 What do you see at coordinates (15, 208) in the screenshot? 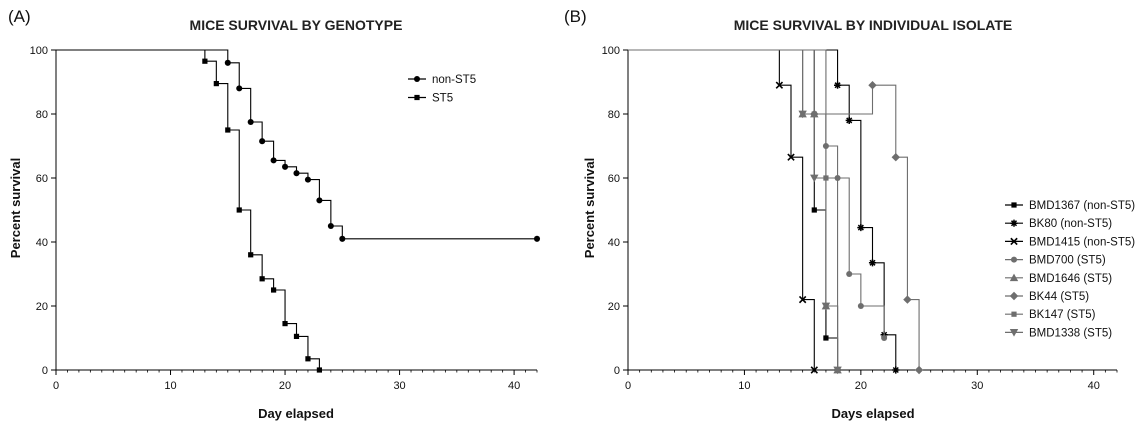
I see `panel-a-y-axis-title: Percent survival` at bounding box center [15, 208].